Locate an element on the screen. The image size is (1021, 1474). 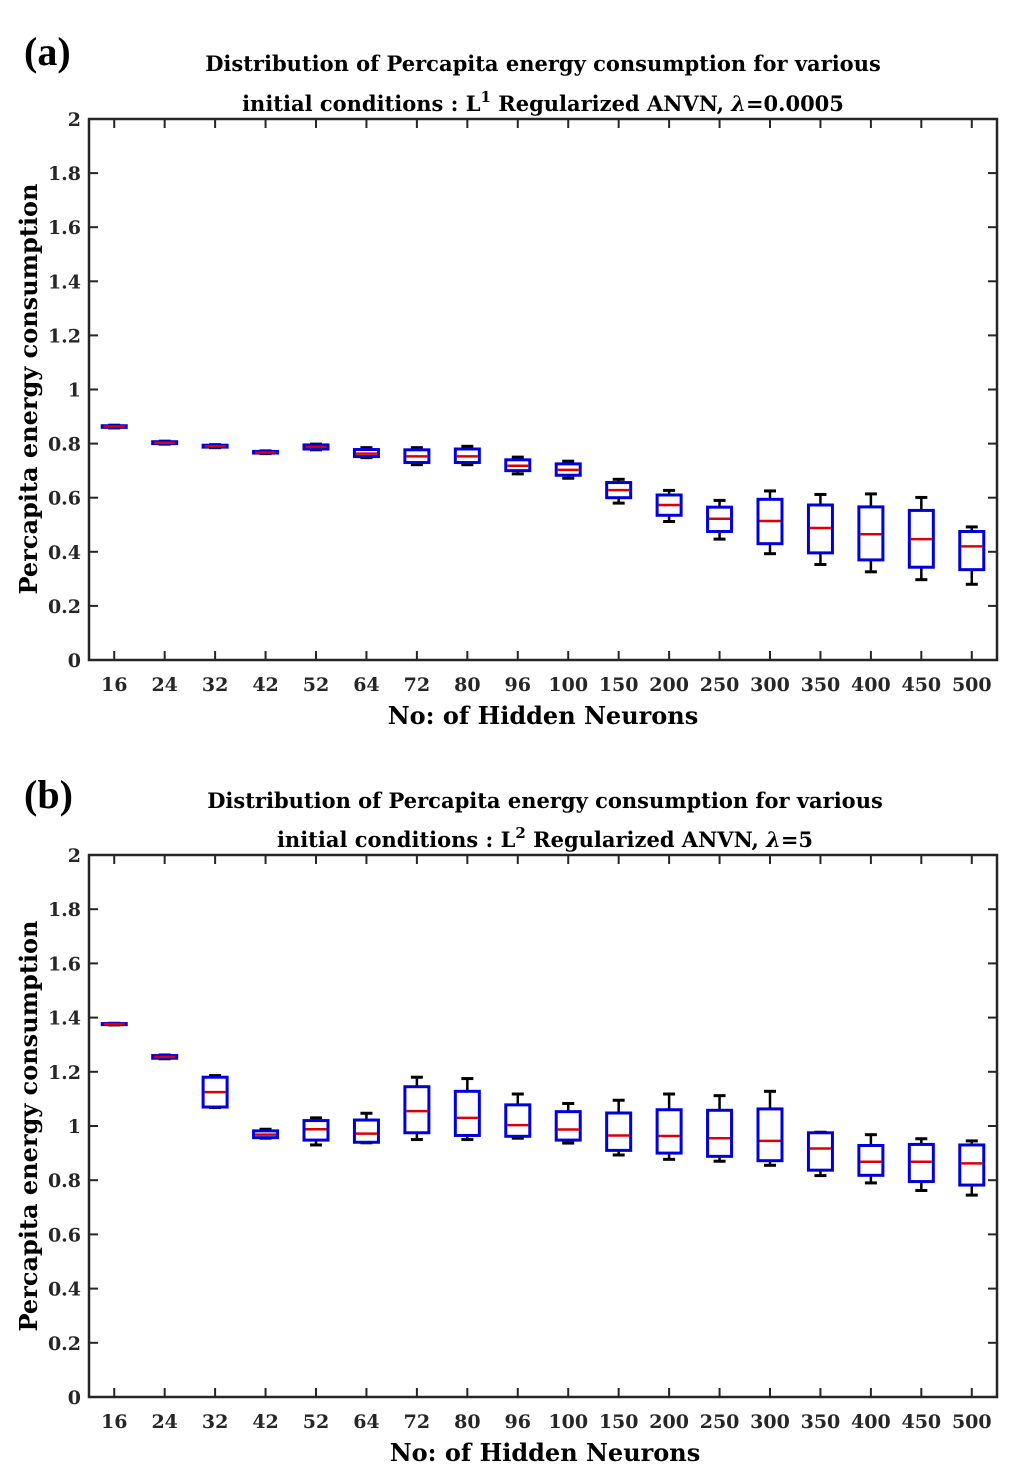
x-tick-label: 72 is located at coordinates (417, 1422).